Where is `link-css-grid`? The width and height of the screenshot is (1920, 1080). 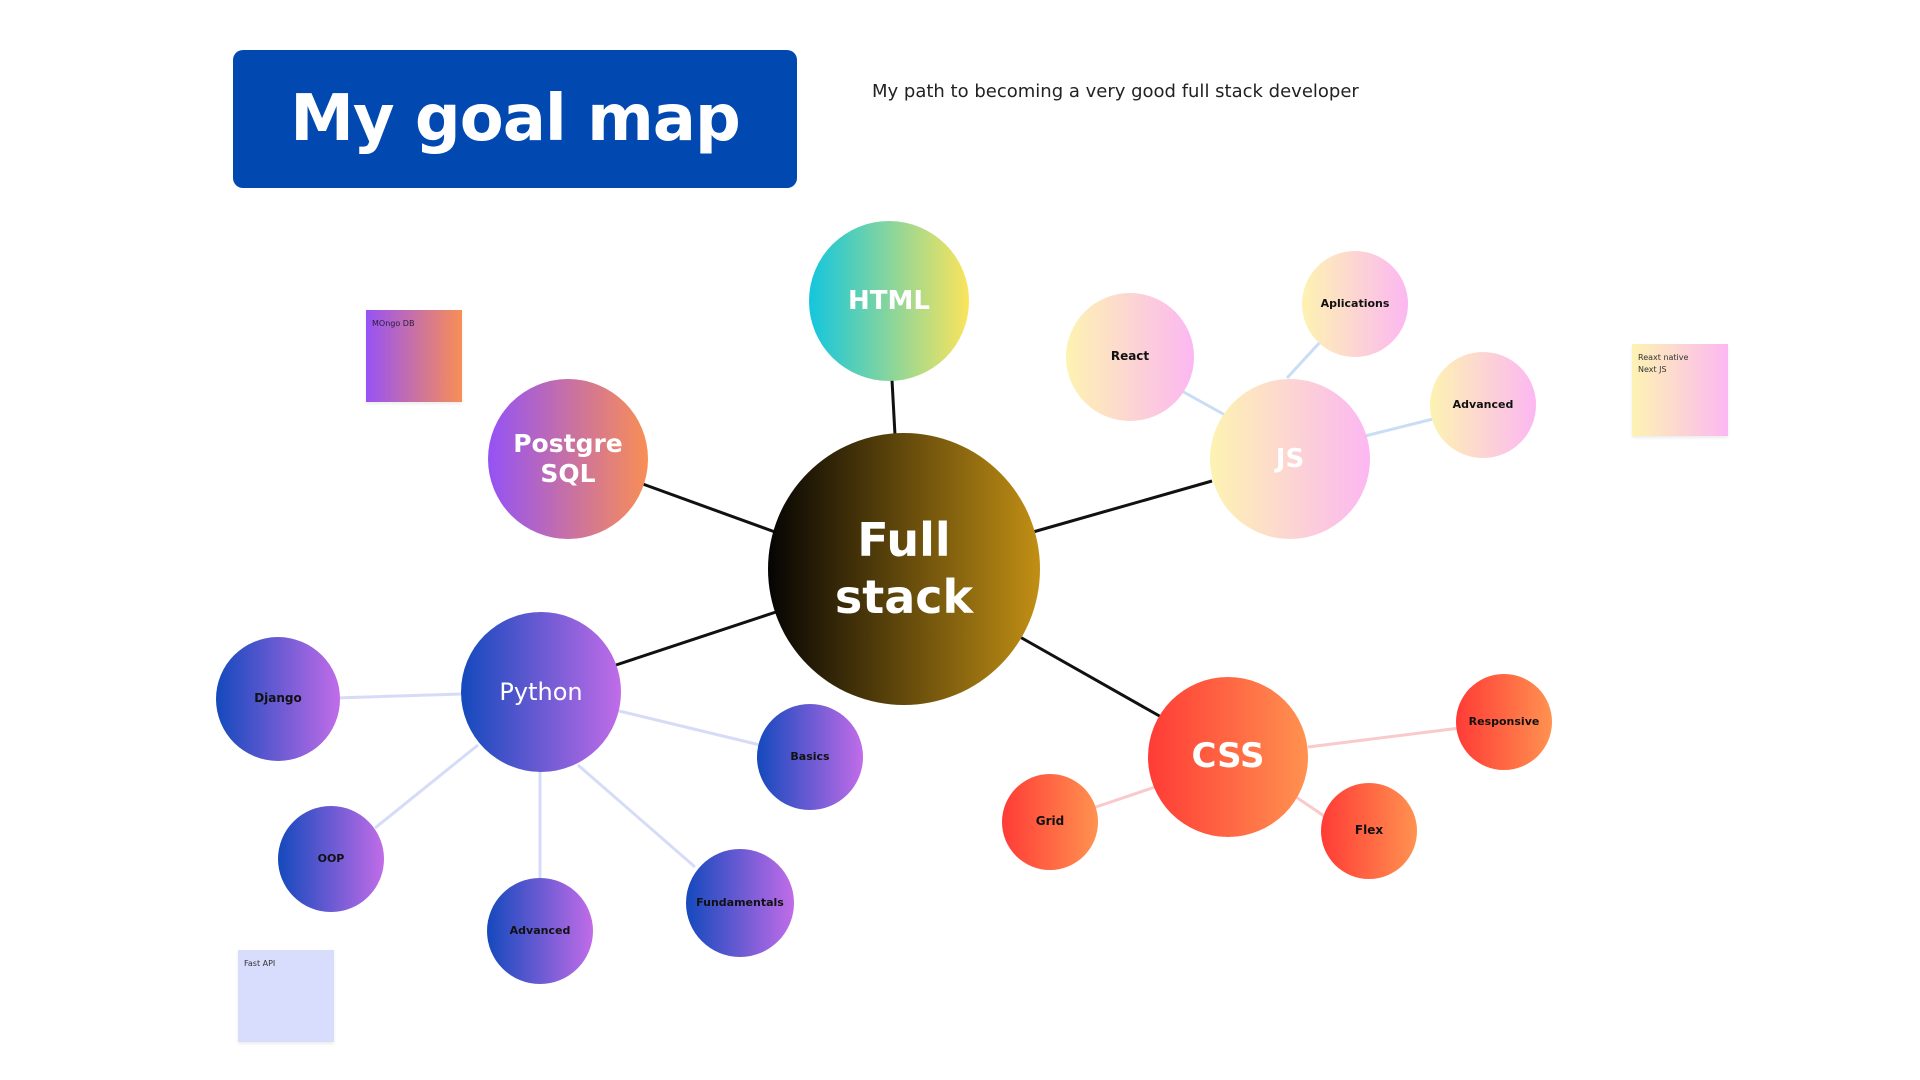
link-css-grid is located at coordinates (1125, 797).